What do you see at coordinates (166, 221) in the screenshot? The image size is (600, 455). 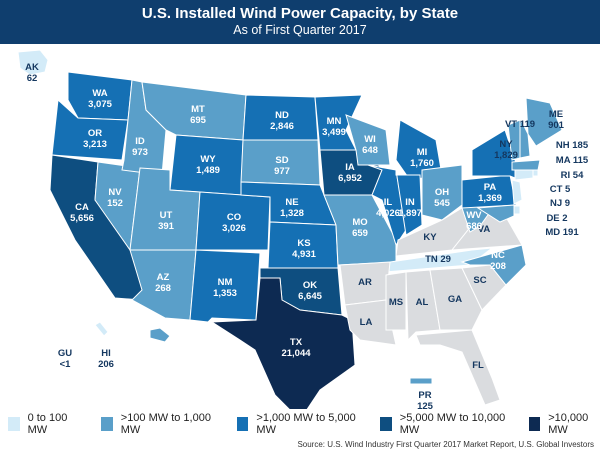 I see `state-label-ut: UT 391` at bounding box center [166, 221].